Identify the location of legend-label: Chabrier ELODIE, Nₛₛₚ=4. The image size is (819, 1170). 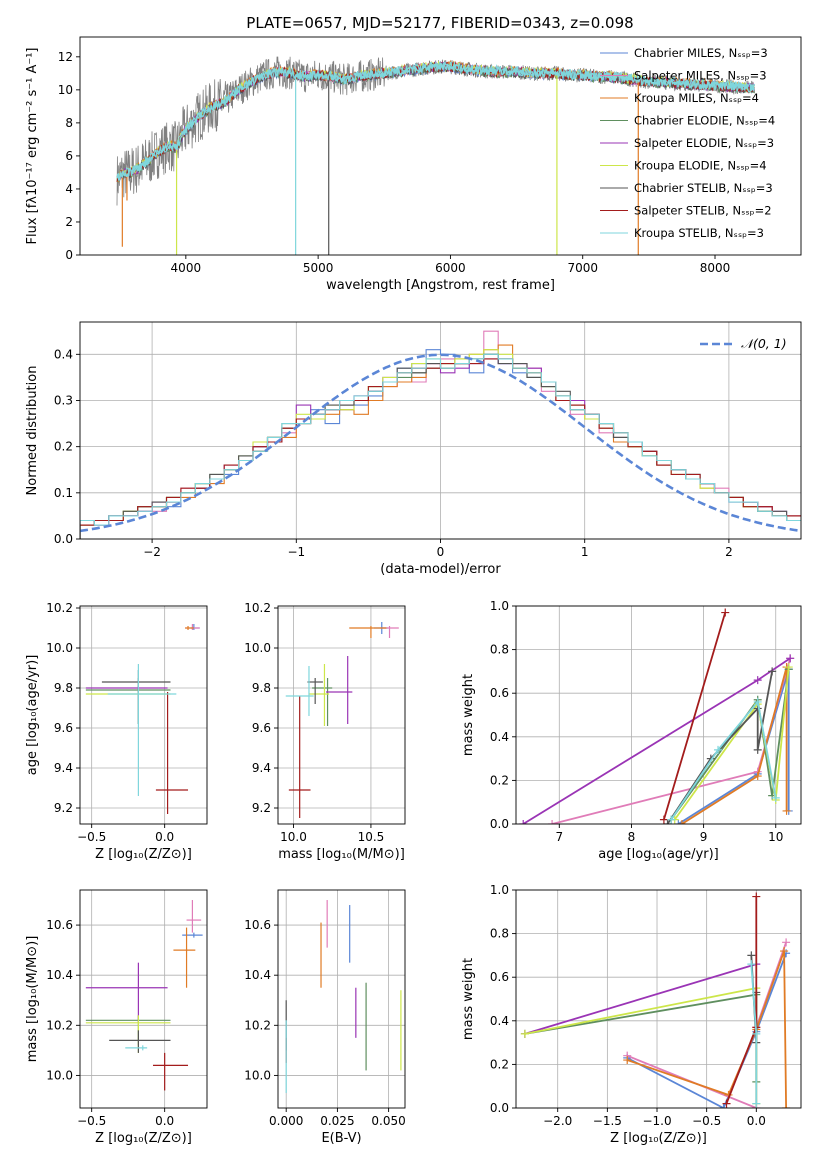
(704, 121).